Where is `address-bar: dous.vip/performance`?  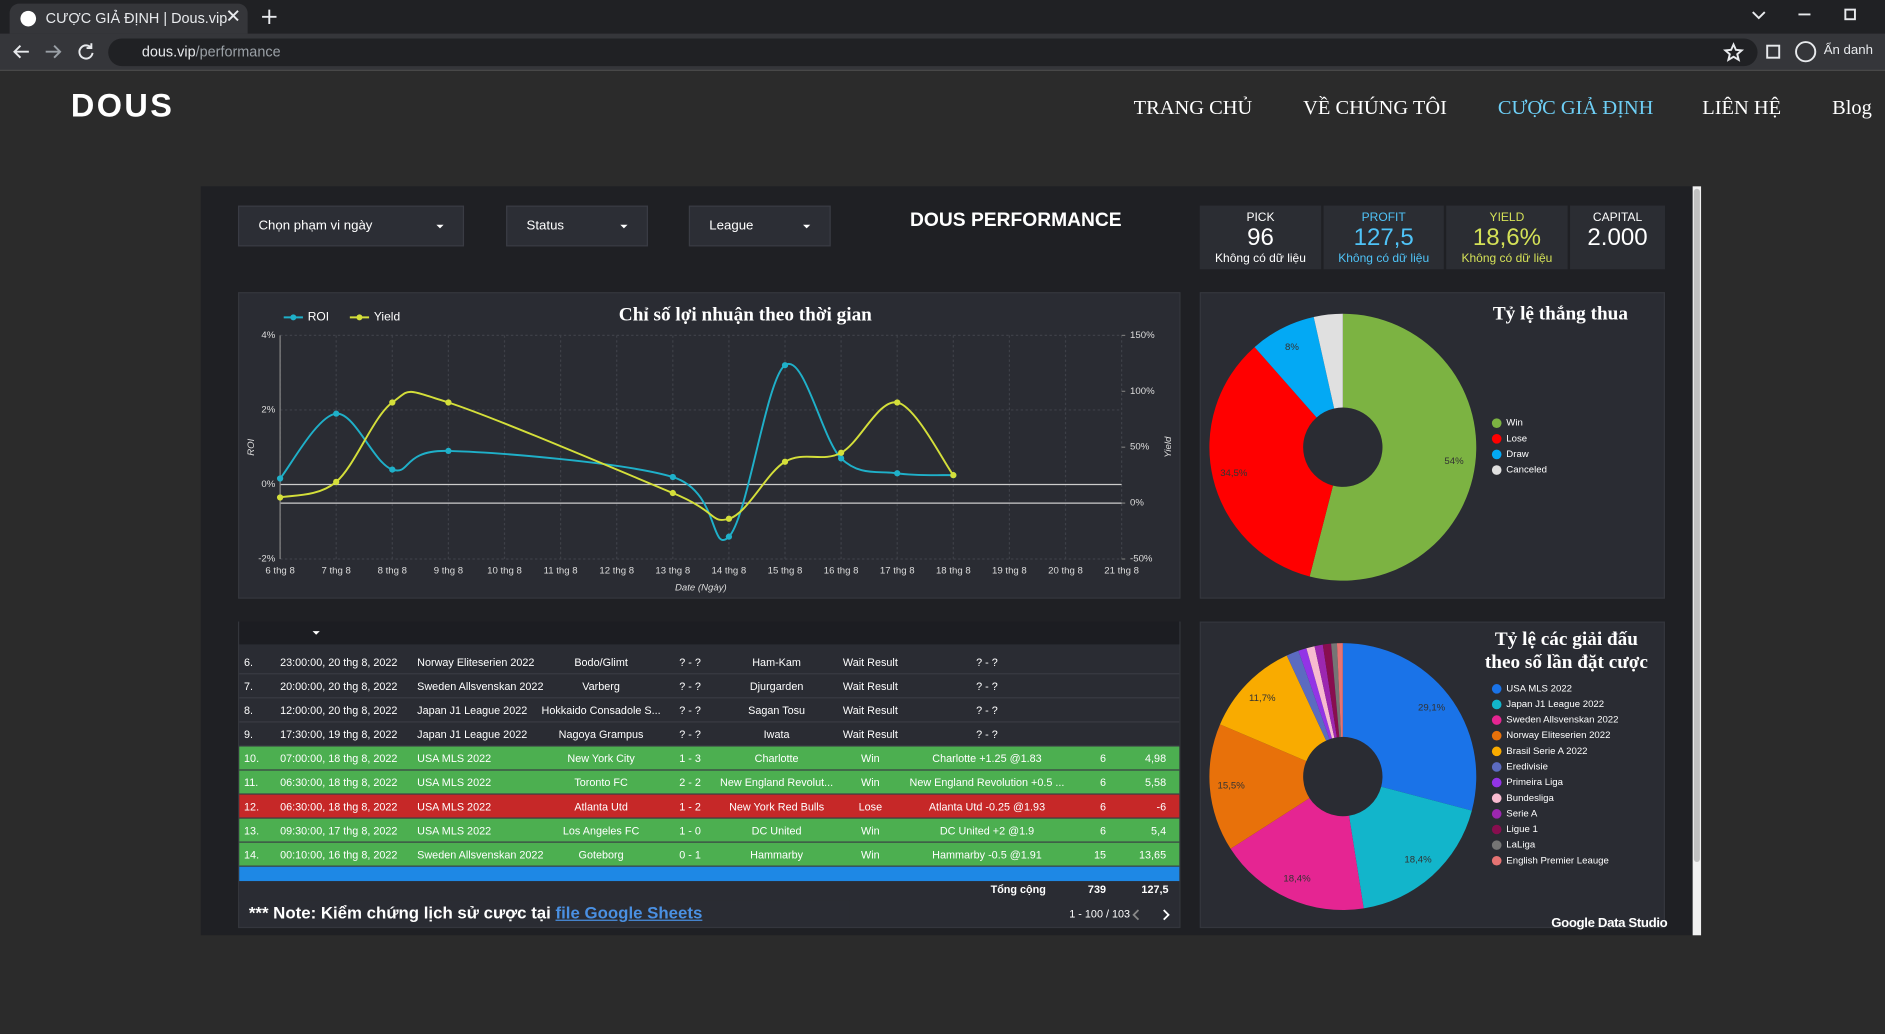
address-bar: dous.vip/performance is located at coordinates (933, 52).